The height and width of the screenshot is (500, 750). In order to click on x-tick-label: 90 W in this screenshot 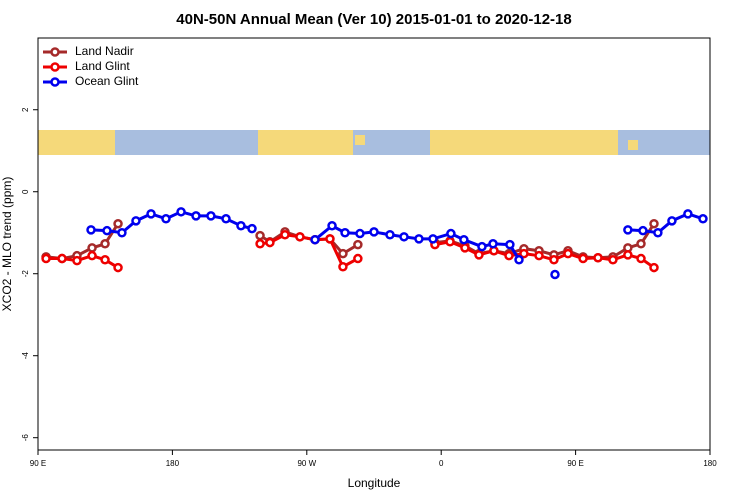, I will do `click(306, 463)`.